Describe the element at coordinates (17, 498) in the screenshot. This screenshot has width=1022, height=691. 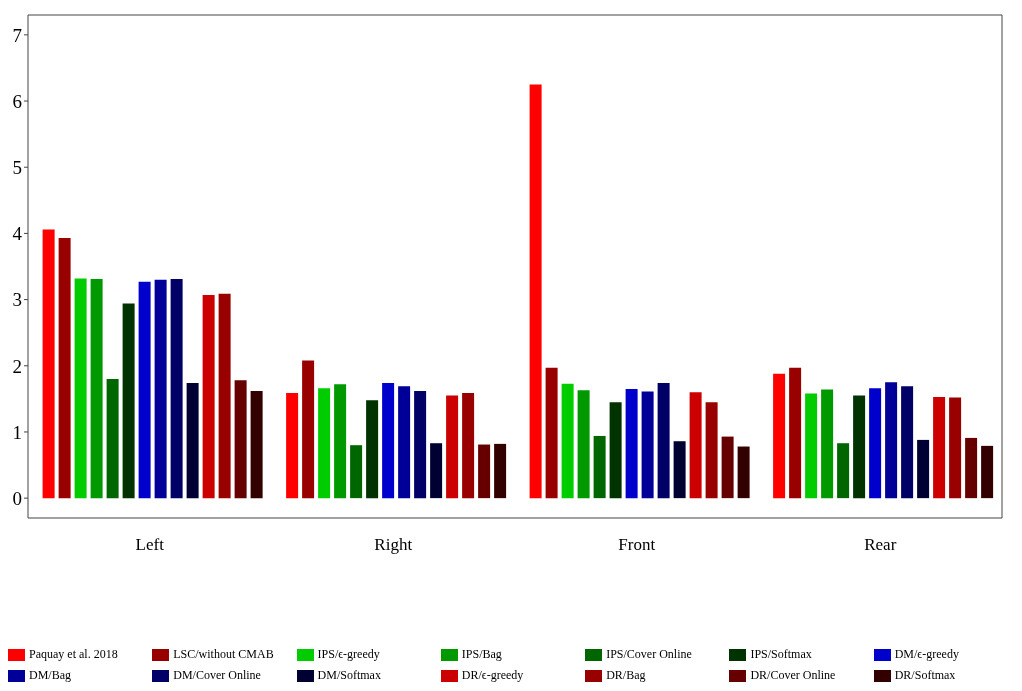
I see `y-tick-label: 0` at that location.